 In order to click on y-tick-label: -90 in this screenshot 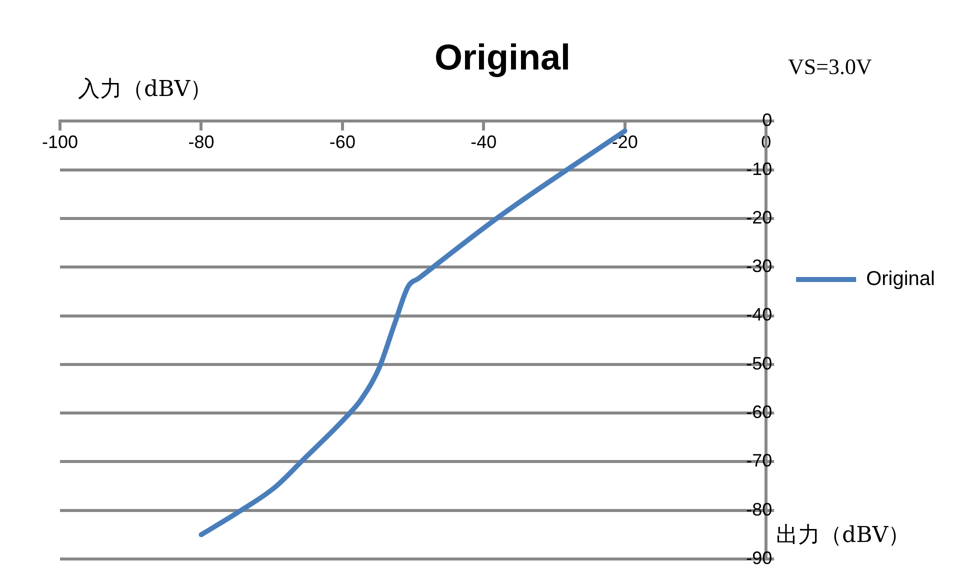, I will do `click(759, 558)`.